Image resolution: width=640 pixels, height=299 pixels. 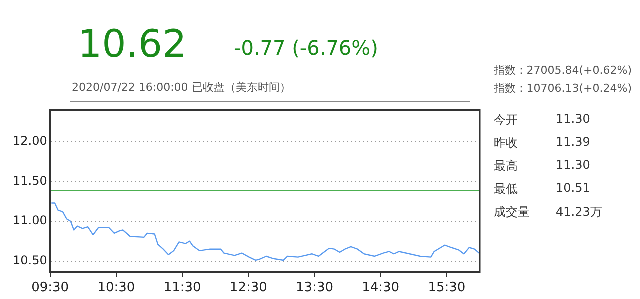 I want to click on text: 指数：27005.84(+0.62%), so click(x=563, y=71).